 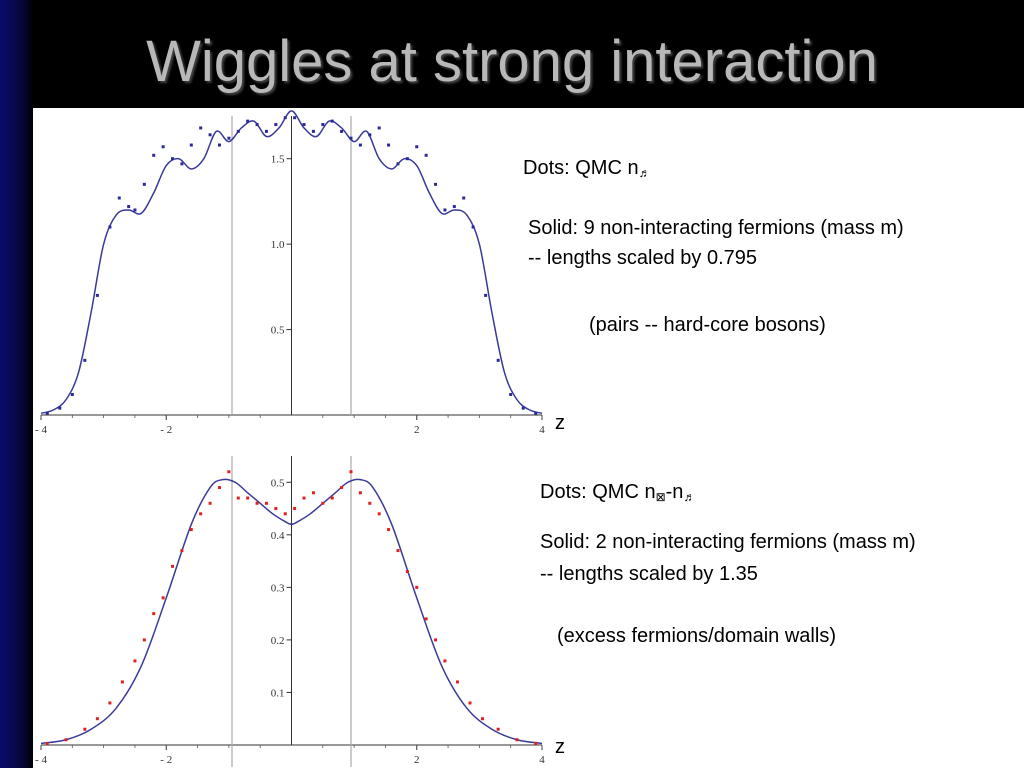 What do you see at coordinates (41, 430) in the screenshot?
I see `top-x-tick-label: - 4` at bounding box center [41, 430].